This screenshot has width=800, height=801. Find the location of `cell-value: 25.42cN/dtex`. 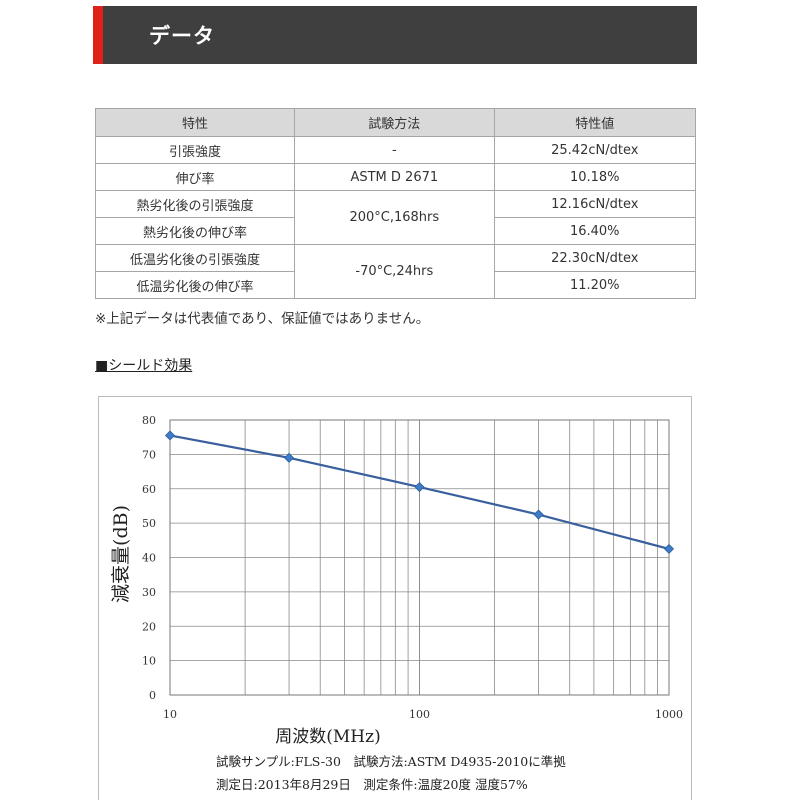

cell-value: 25.42cN/dtex is located at coordinates (595, 150).